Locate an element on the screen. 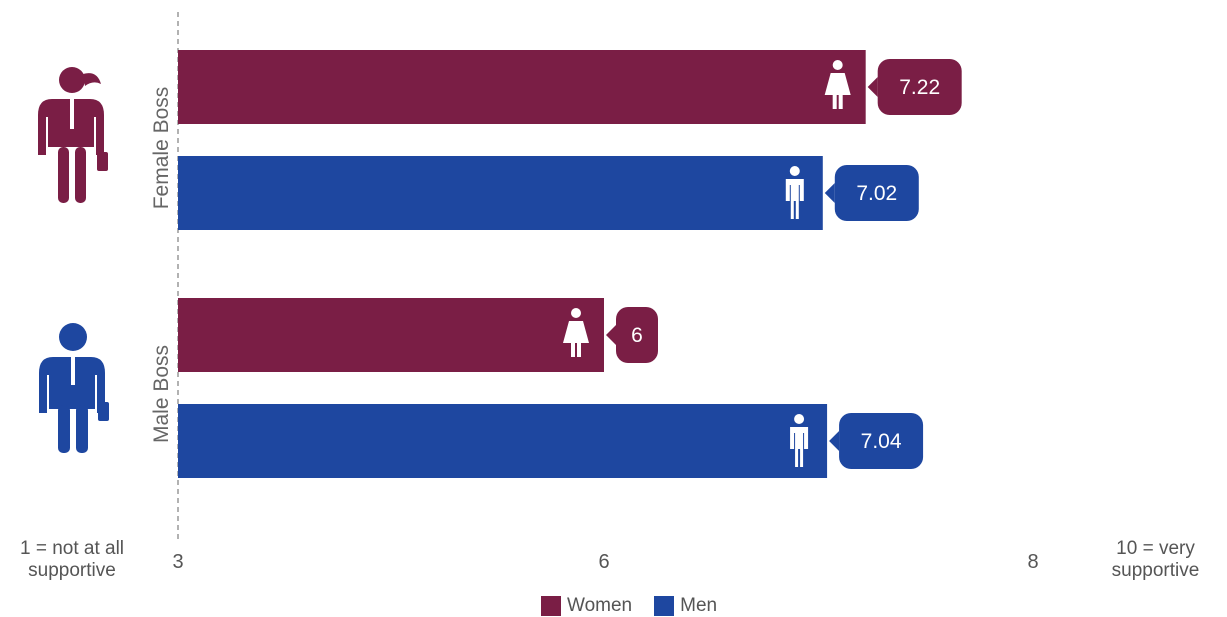 The image size is (1227, 617). x-tick-label: 6 is located at coordinates (603, 562).